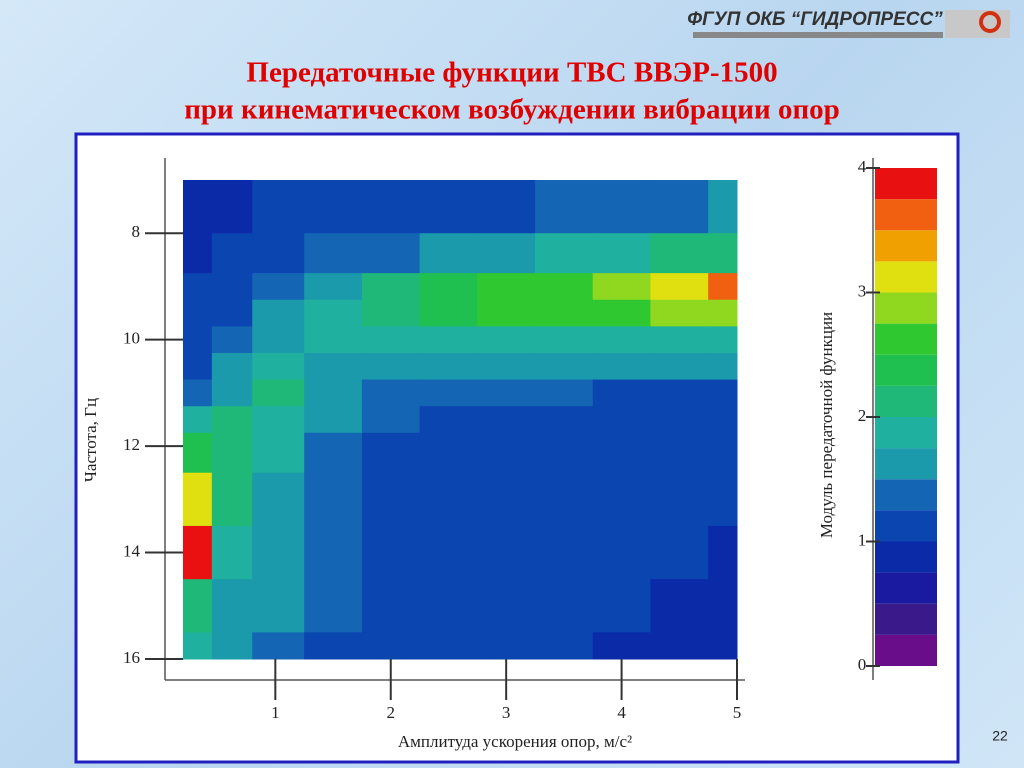  Describe the element at coordinates (862, 539) in the screenshot. I see `colorbar-tick-label: 1` at that location.